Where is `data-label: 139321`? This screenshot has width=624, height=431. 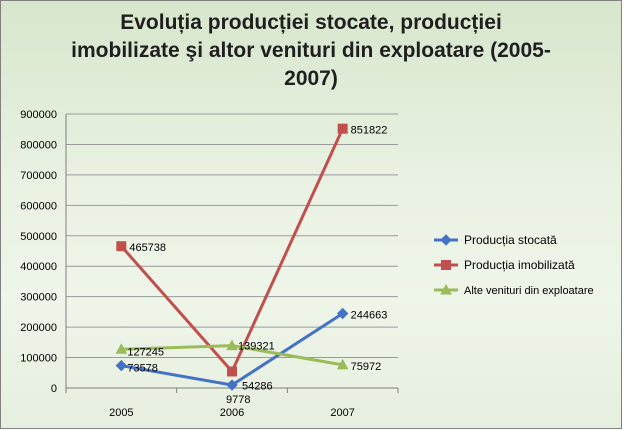 data-label: 139321 is located at coordinates (256, 347).